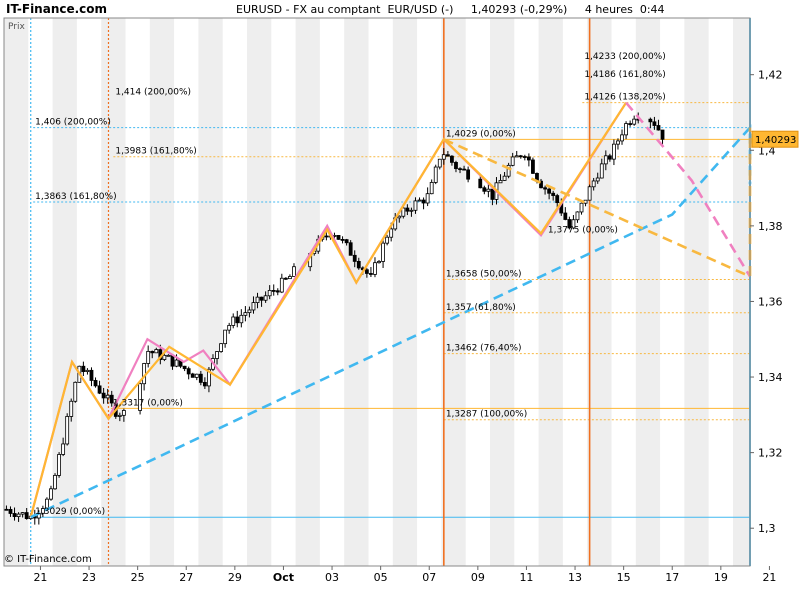 This screenshot has width=800, height=600. What do you see at coordinates (138, 577) in the screenshot?
I see `x-tick-label: 25` at bounding box center [138, 577].